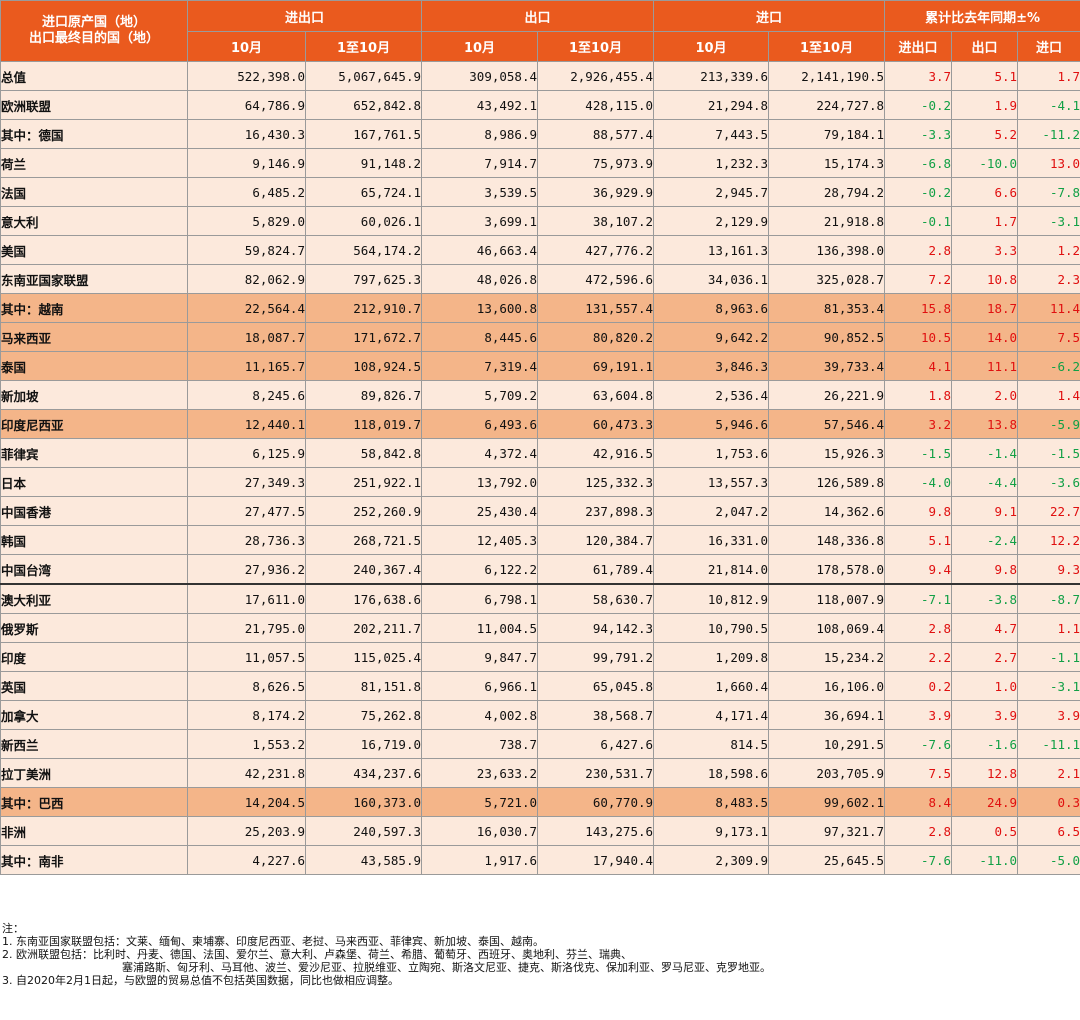  I want to click on yoy-percent-cell: 5.2, so click(985, 134).